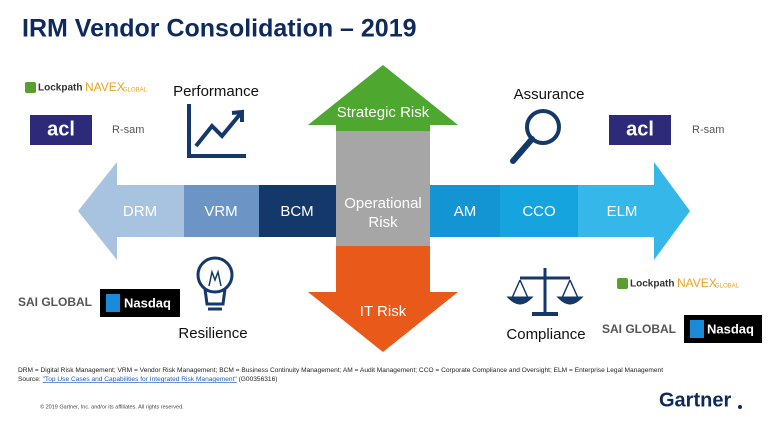 The image size is (768, 422). What do you see at coordinates (258, 379) in the screenshot?
I see `source-id: (G00356316)` at bounding box center [258, 379].